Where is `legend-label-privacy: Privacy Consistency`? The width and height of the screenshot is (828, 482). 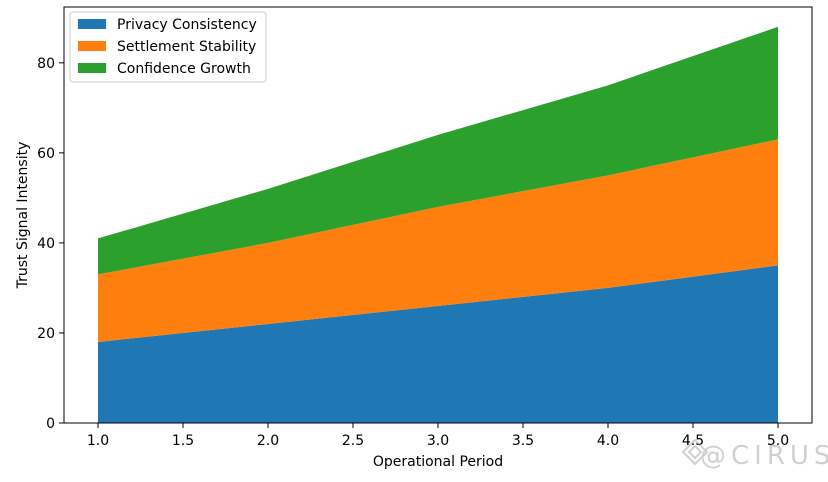
legend-label-privacy: Privacy Consistency is located at coordinates (187, 25).